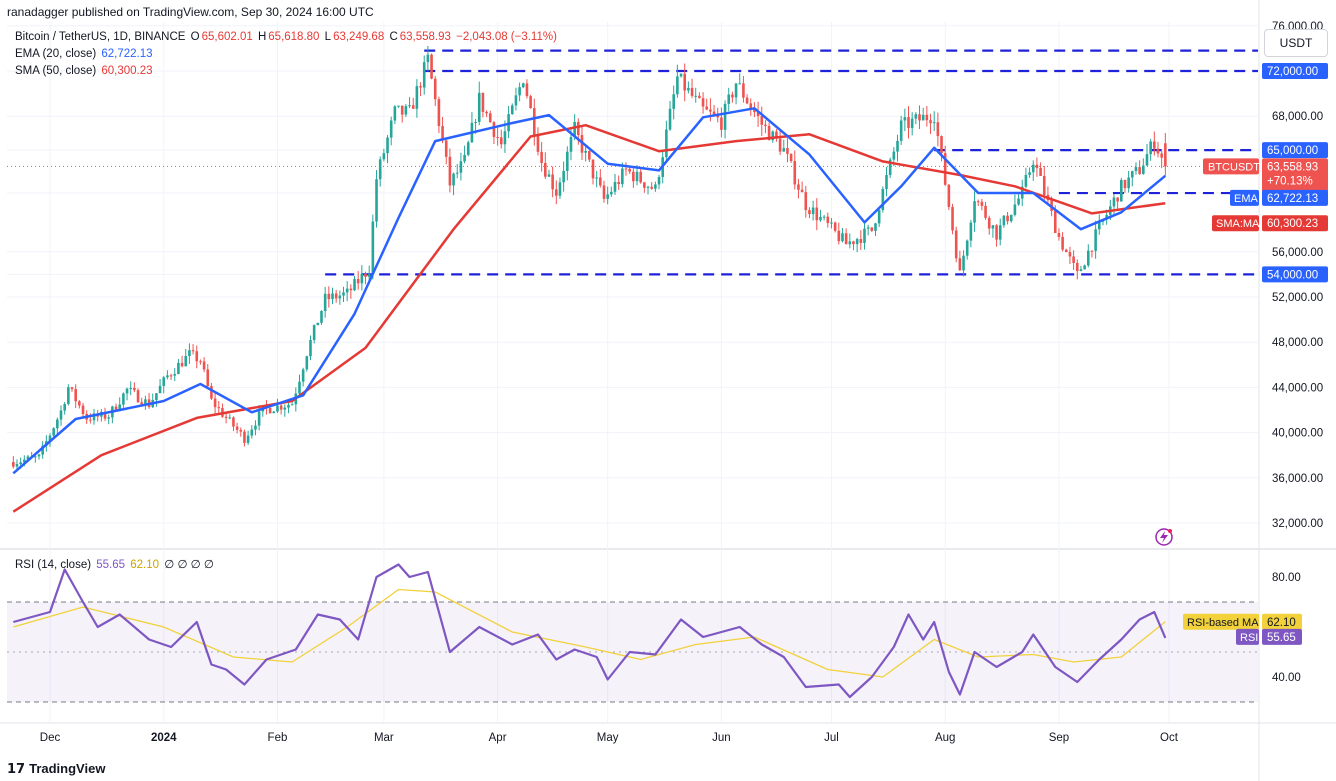 Image resolution: width=1336 pixels, height=781 pixels. I want to click on alert-lightning-icon, so click(1164, 537).